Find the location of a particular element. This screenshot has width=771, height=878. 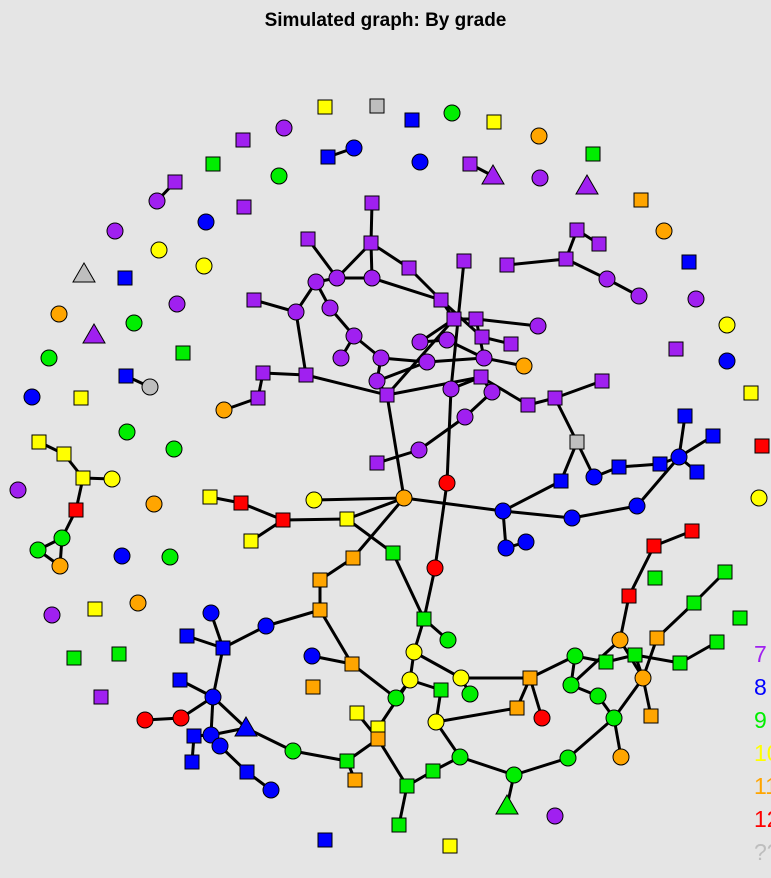

legend-item-11: 11 is located at coordinates (762, 786).